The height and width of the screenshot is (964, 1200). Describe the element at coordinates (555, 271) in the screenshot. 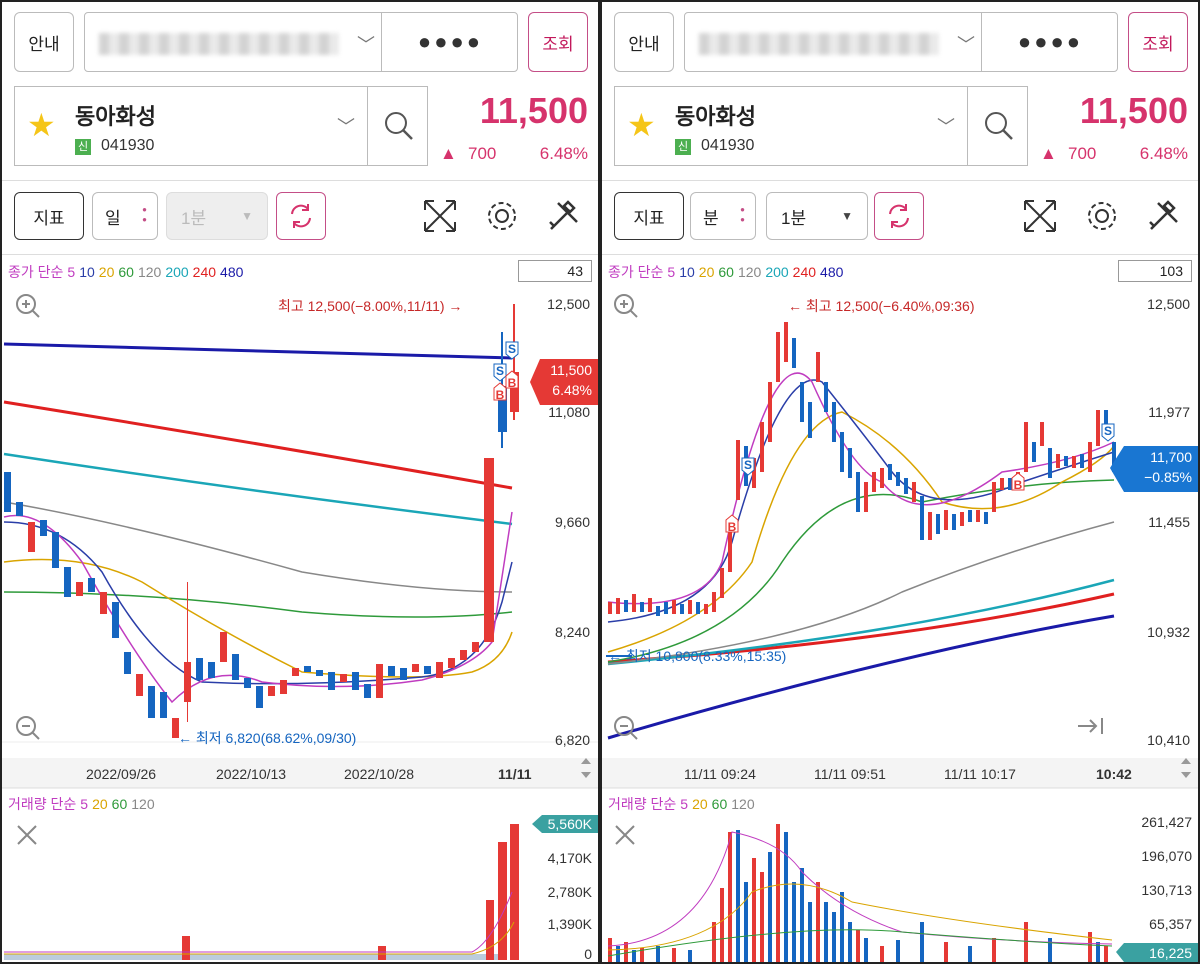

I see `candle-count: 43` at that location.